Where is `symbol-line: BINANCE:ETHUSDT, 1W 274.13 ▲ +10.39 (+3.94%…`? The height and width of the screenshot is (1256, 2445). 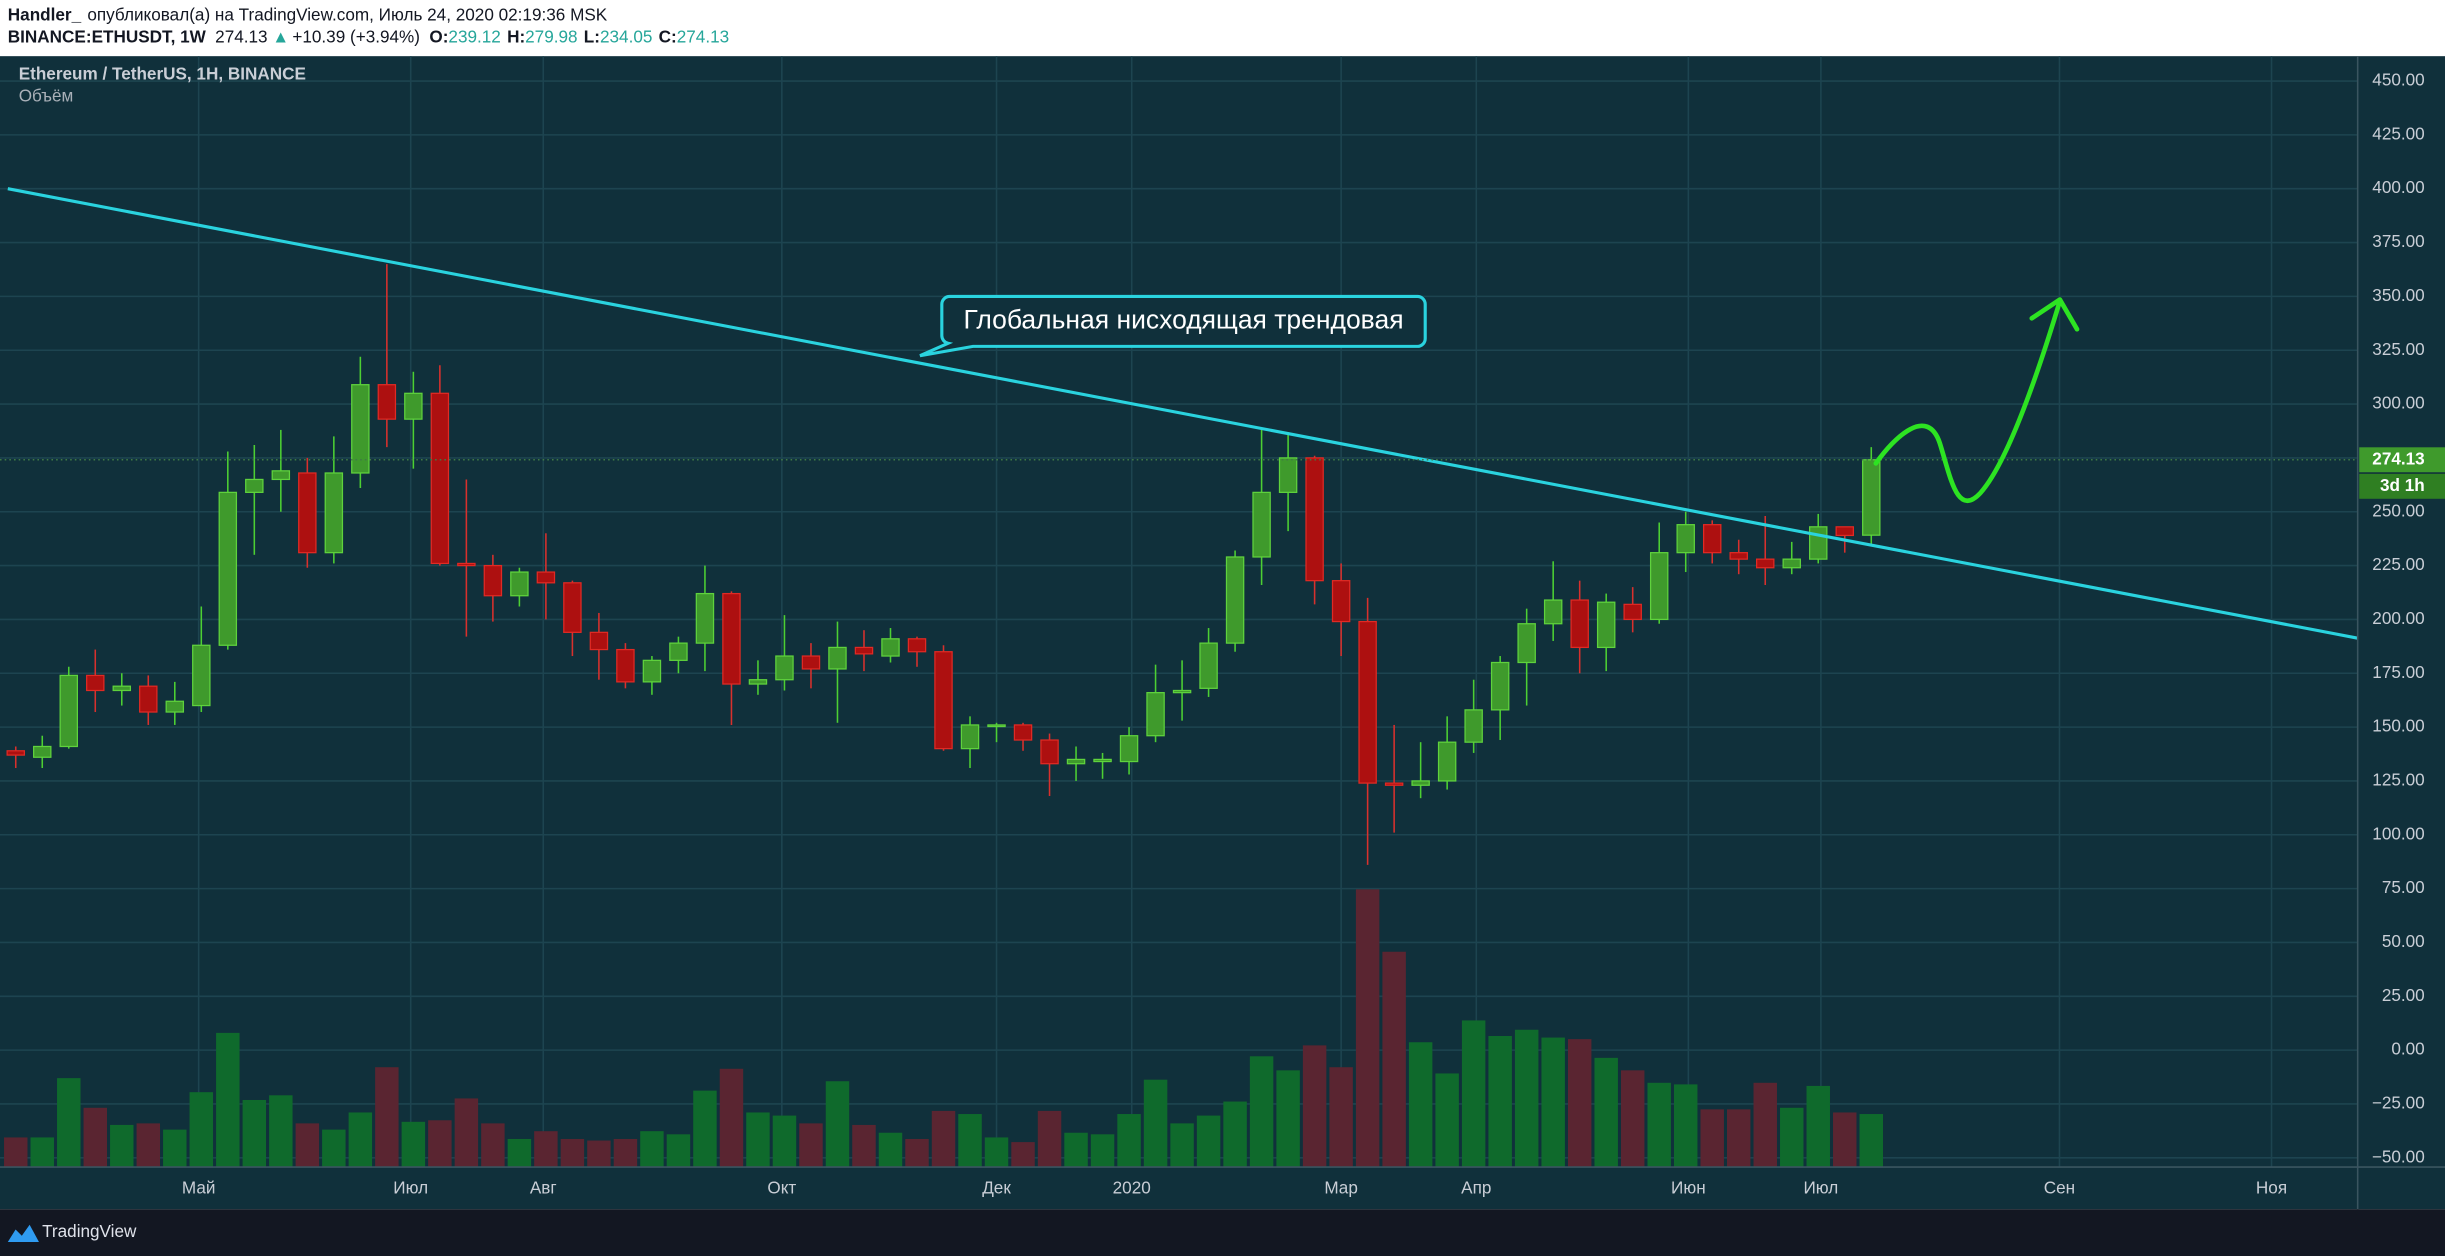
symbol-line: BINANCE:ETHUSDT, 1W 274.13 ▲ +10.39 (+3.94%… is located at coordinates (368, 36).